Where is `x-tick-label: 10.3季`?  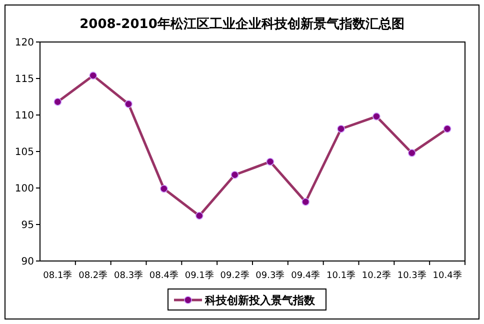 x-tick-label: 10.3季 is located at coordinates (411, 275).